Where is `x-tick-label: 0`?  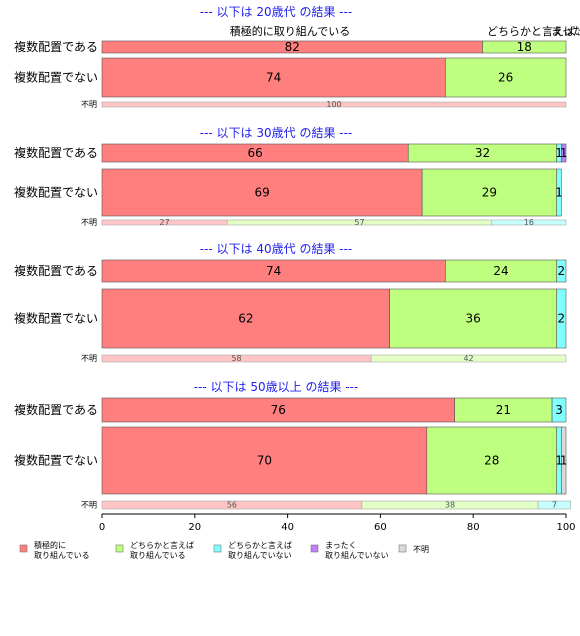 x-tick-label: 0 is located at coordinates (102, 527).